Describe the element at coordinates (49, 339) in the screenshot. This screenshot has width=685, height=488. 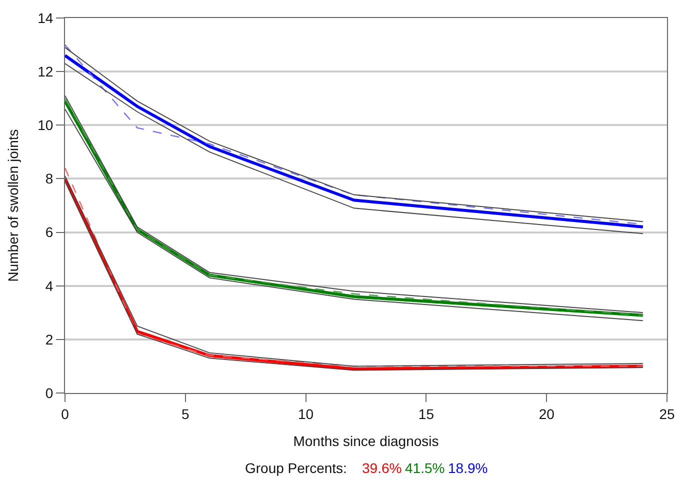
I see `y-tick-label: 2` at that location.